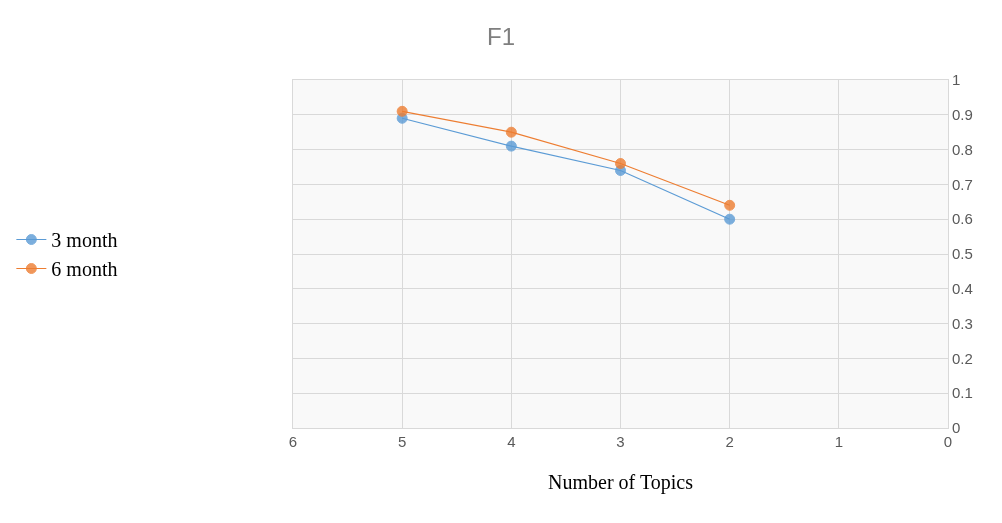 The image size is (1002, 523). What do you see at coordinates (402, 441) in the screenshot?
I see `x-tick-label: 5` at bounding box center [402, 441].